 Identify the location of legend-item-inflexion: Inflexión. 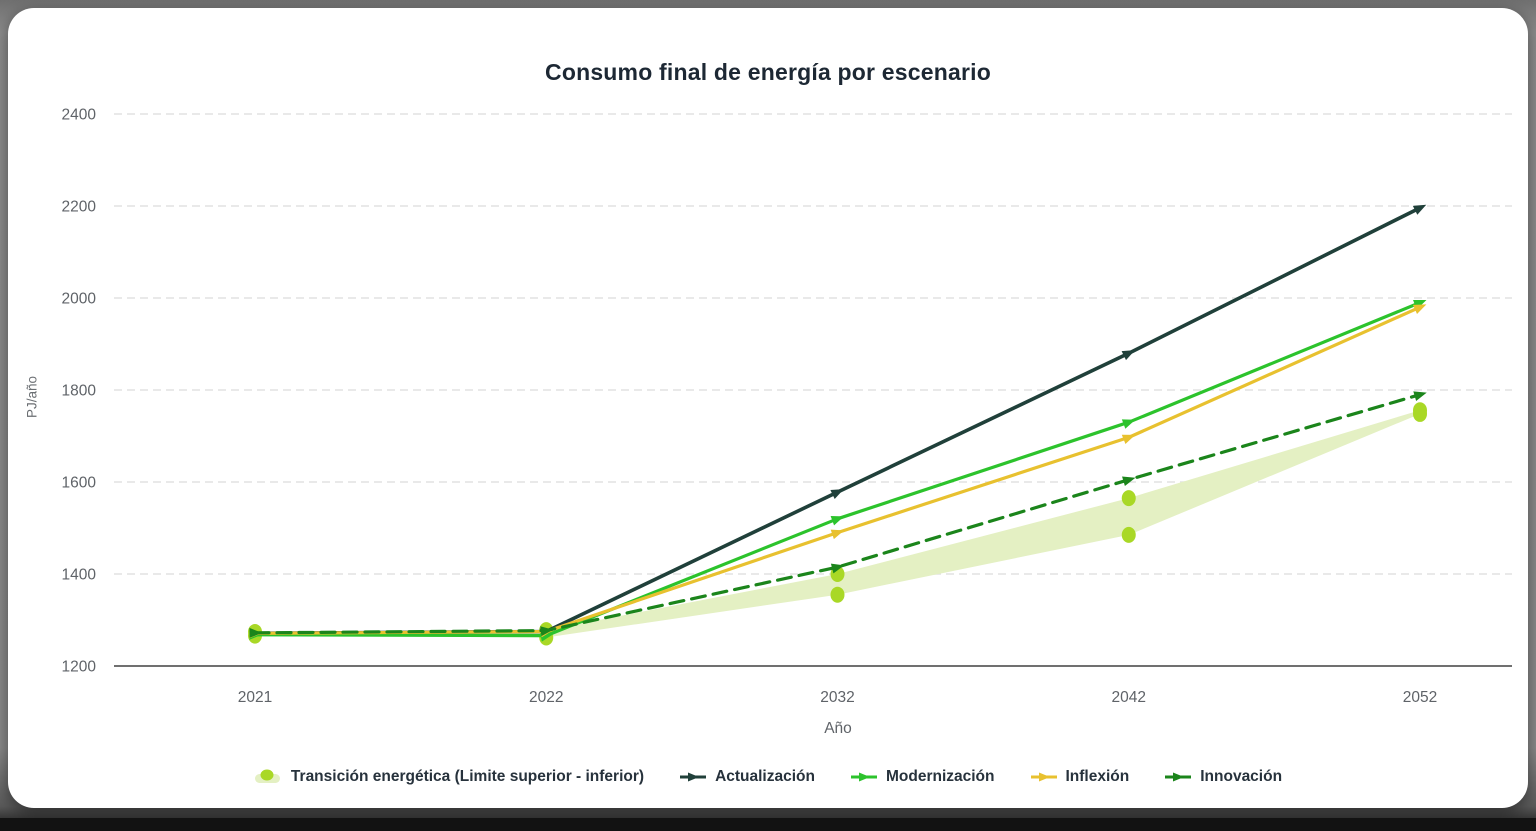
(1080, 777).